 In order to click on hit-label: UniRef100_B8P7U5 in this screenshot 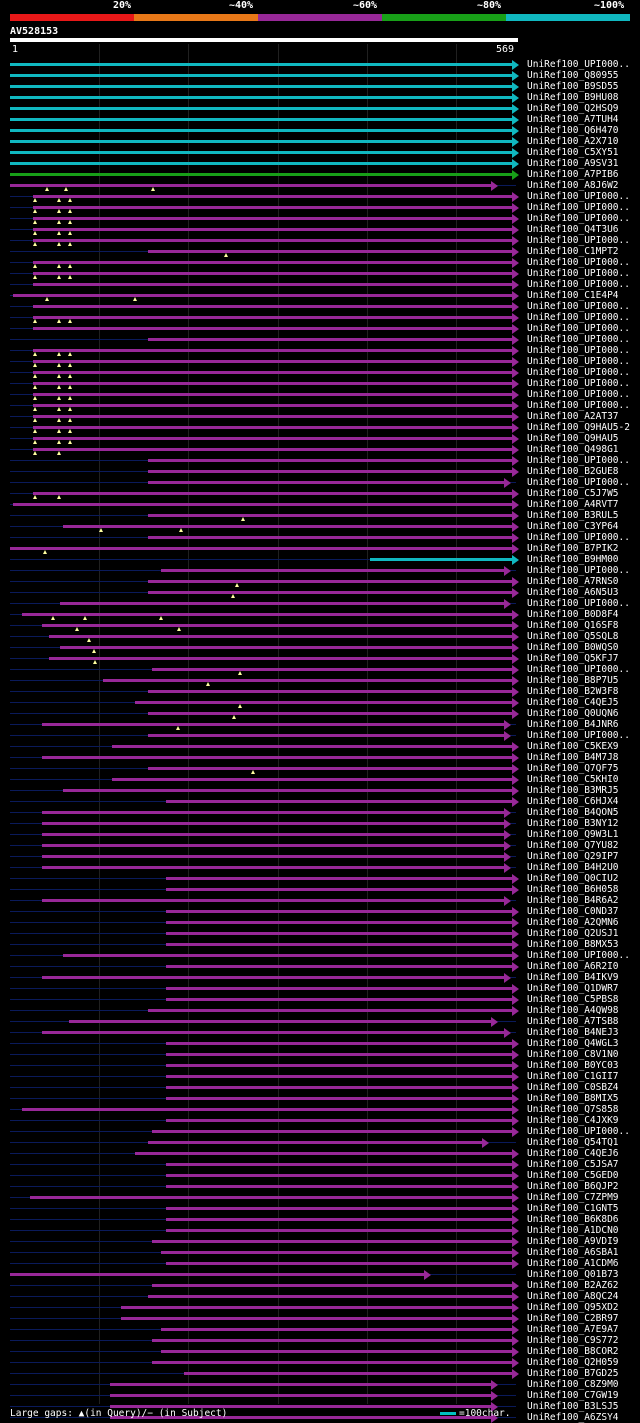, I will do `click(573, 680)`.